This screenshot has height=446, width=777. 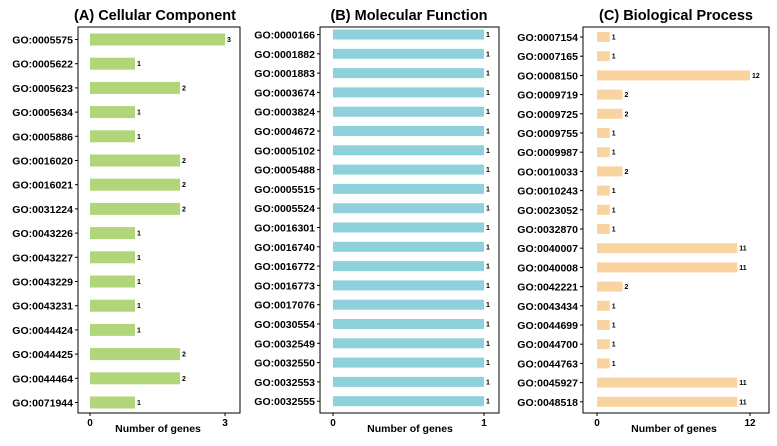 I want to click on panel-a-category-label: GO:0043226, so click(x=42, y=234).